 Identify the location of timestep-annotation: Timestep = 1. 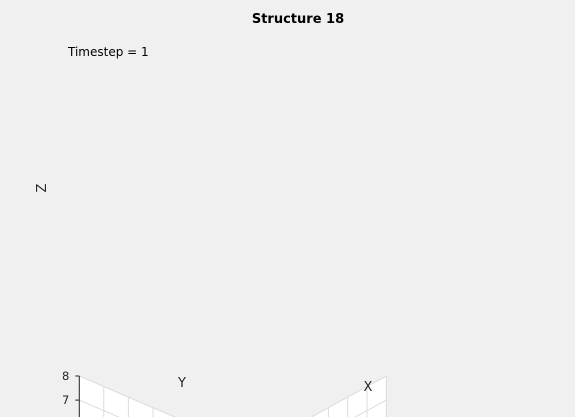
(108, 52).